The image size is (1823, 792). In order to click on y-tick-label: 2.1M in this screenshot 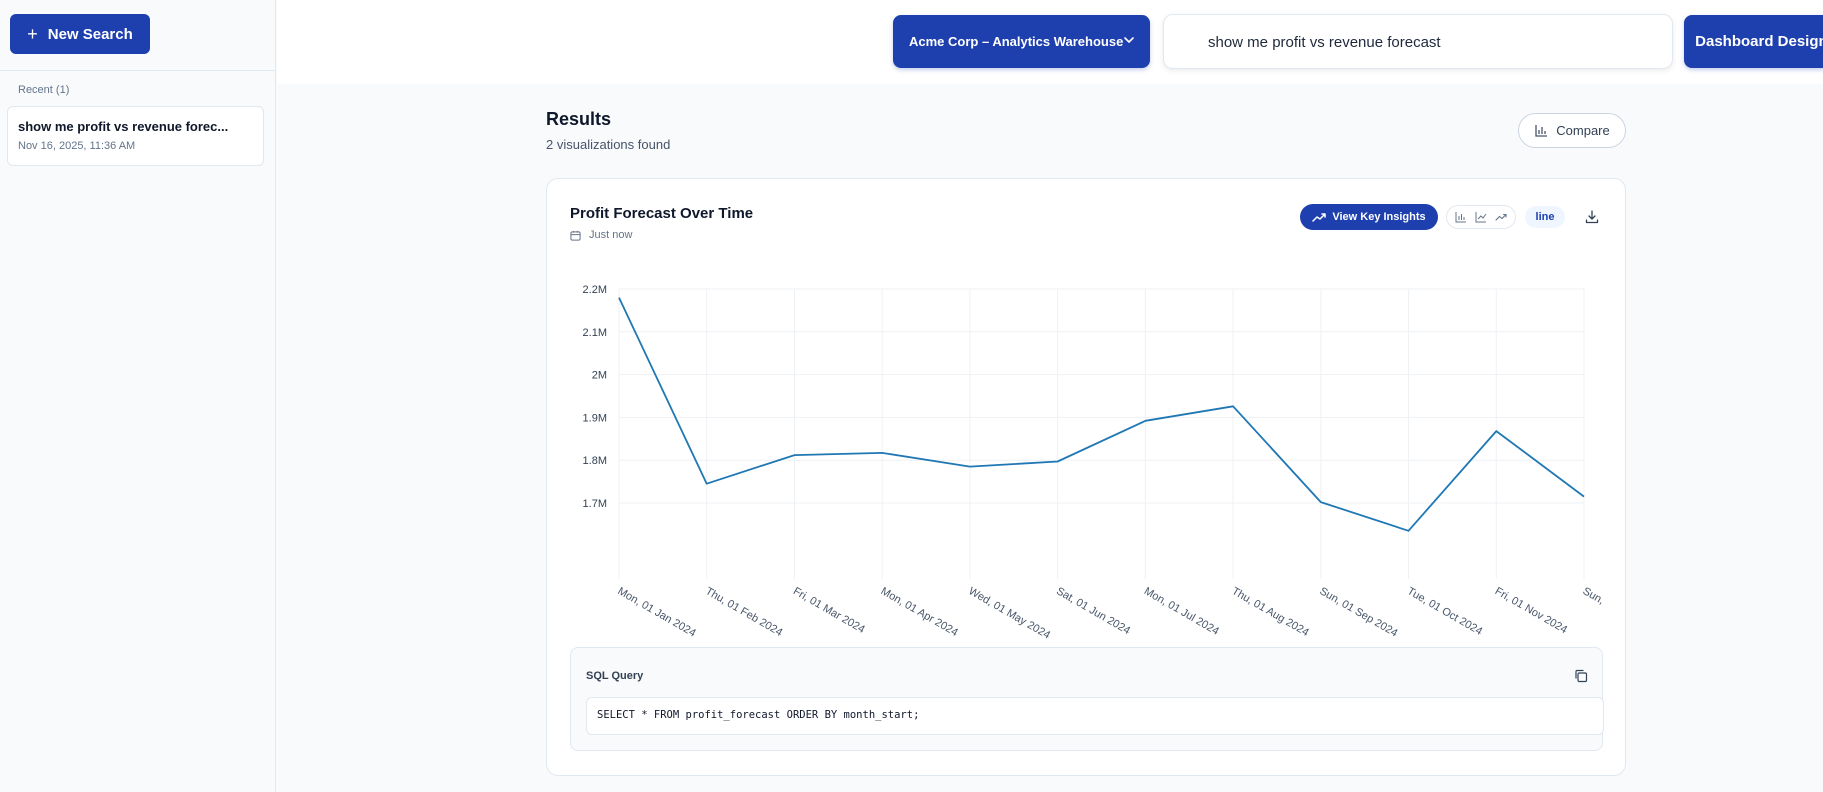, I will do `click(595, 333)`.